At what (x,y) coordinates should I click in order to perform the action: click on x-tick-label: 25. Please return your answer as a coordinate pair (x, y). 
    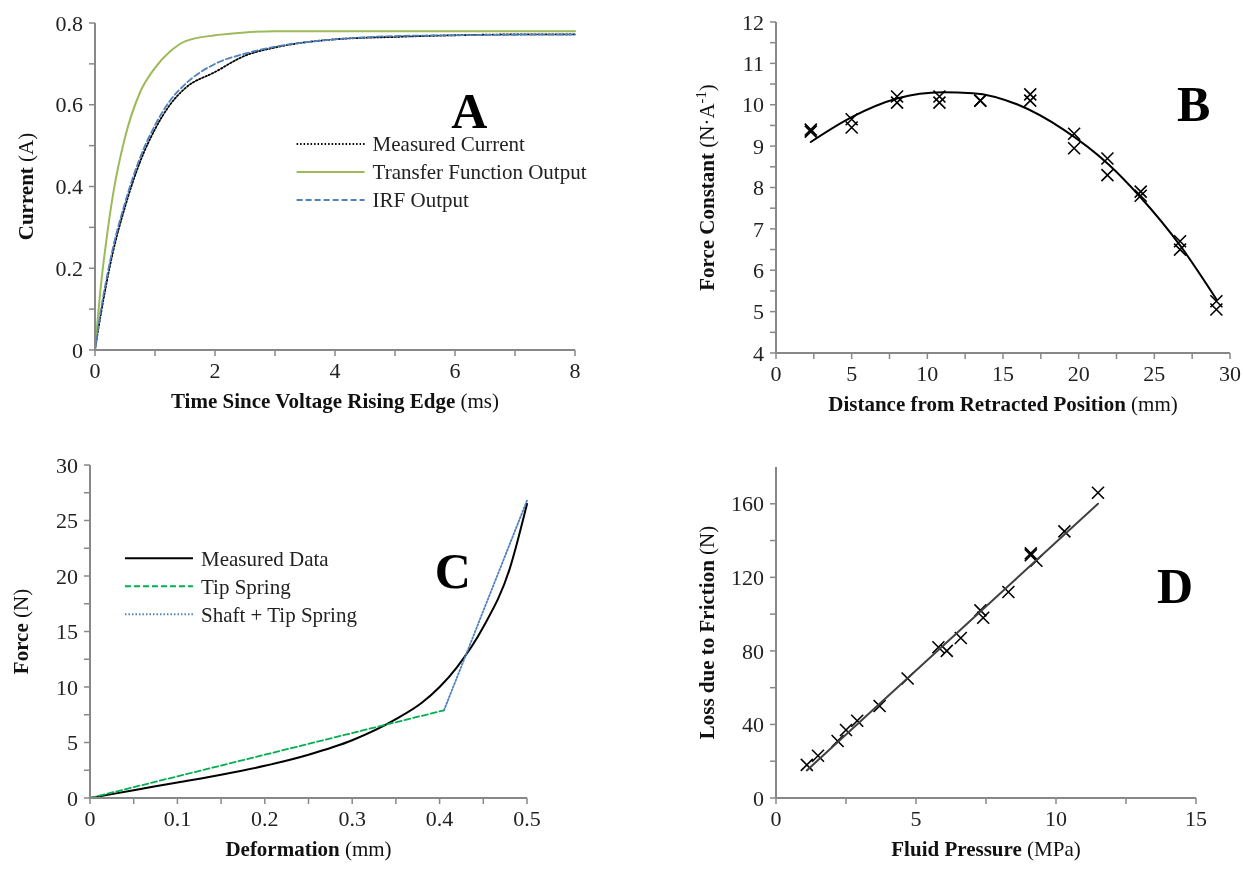
    Looking at the image, I should click on (1154, 373).